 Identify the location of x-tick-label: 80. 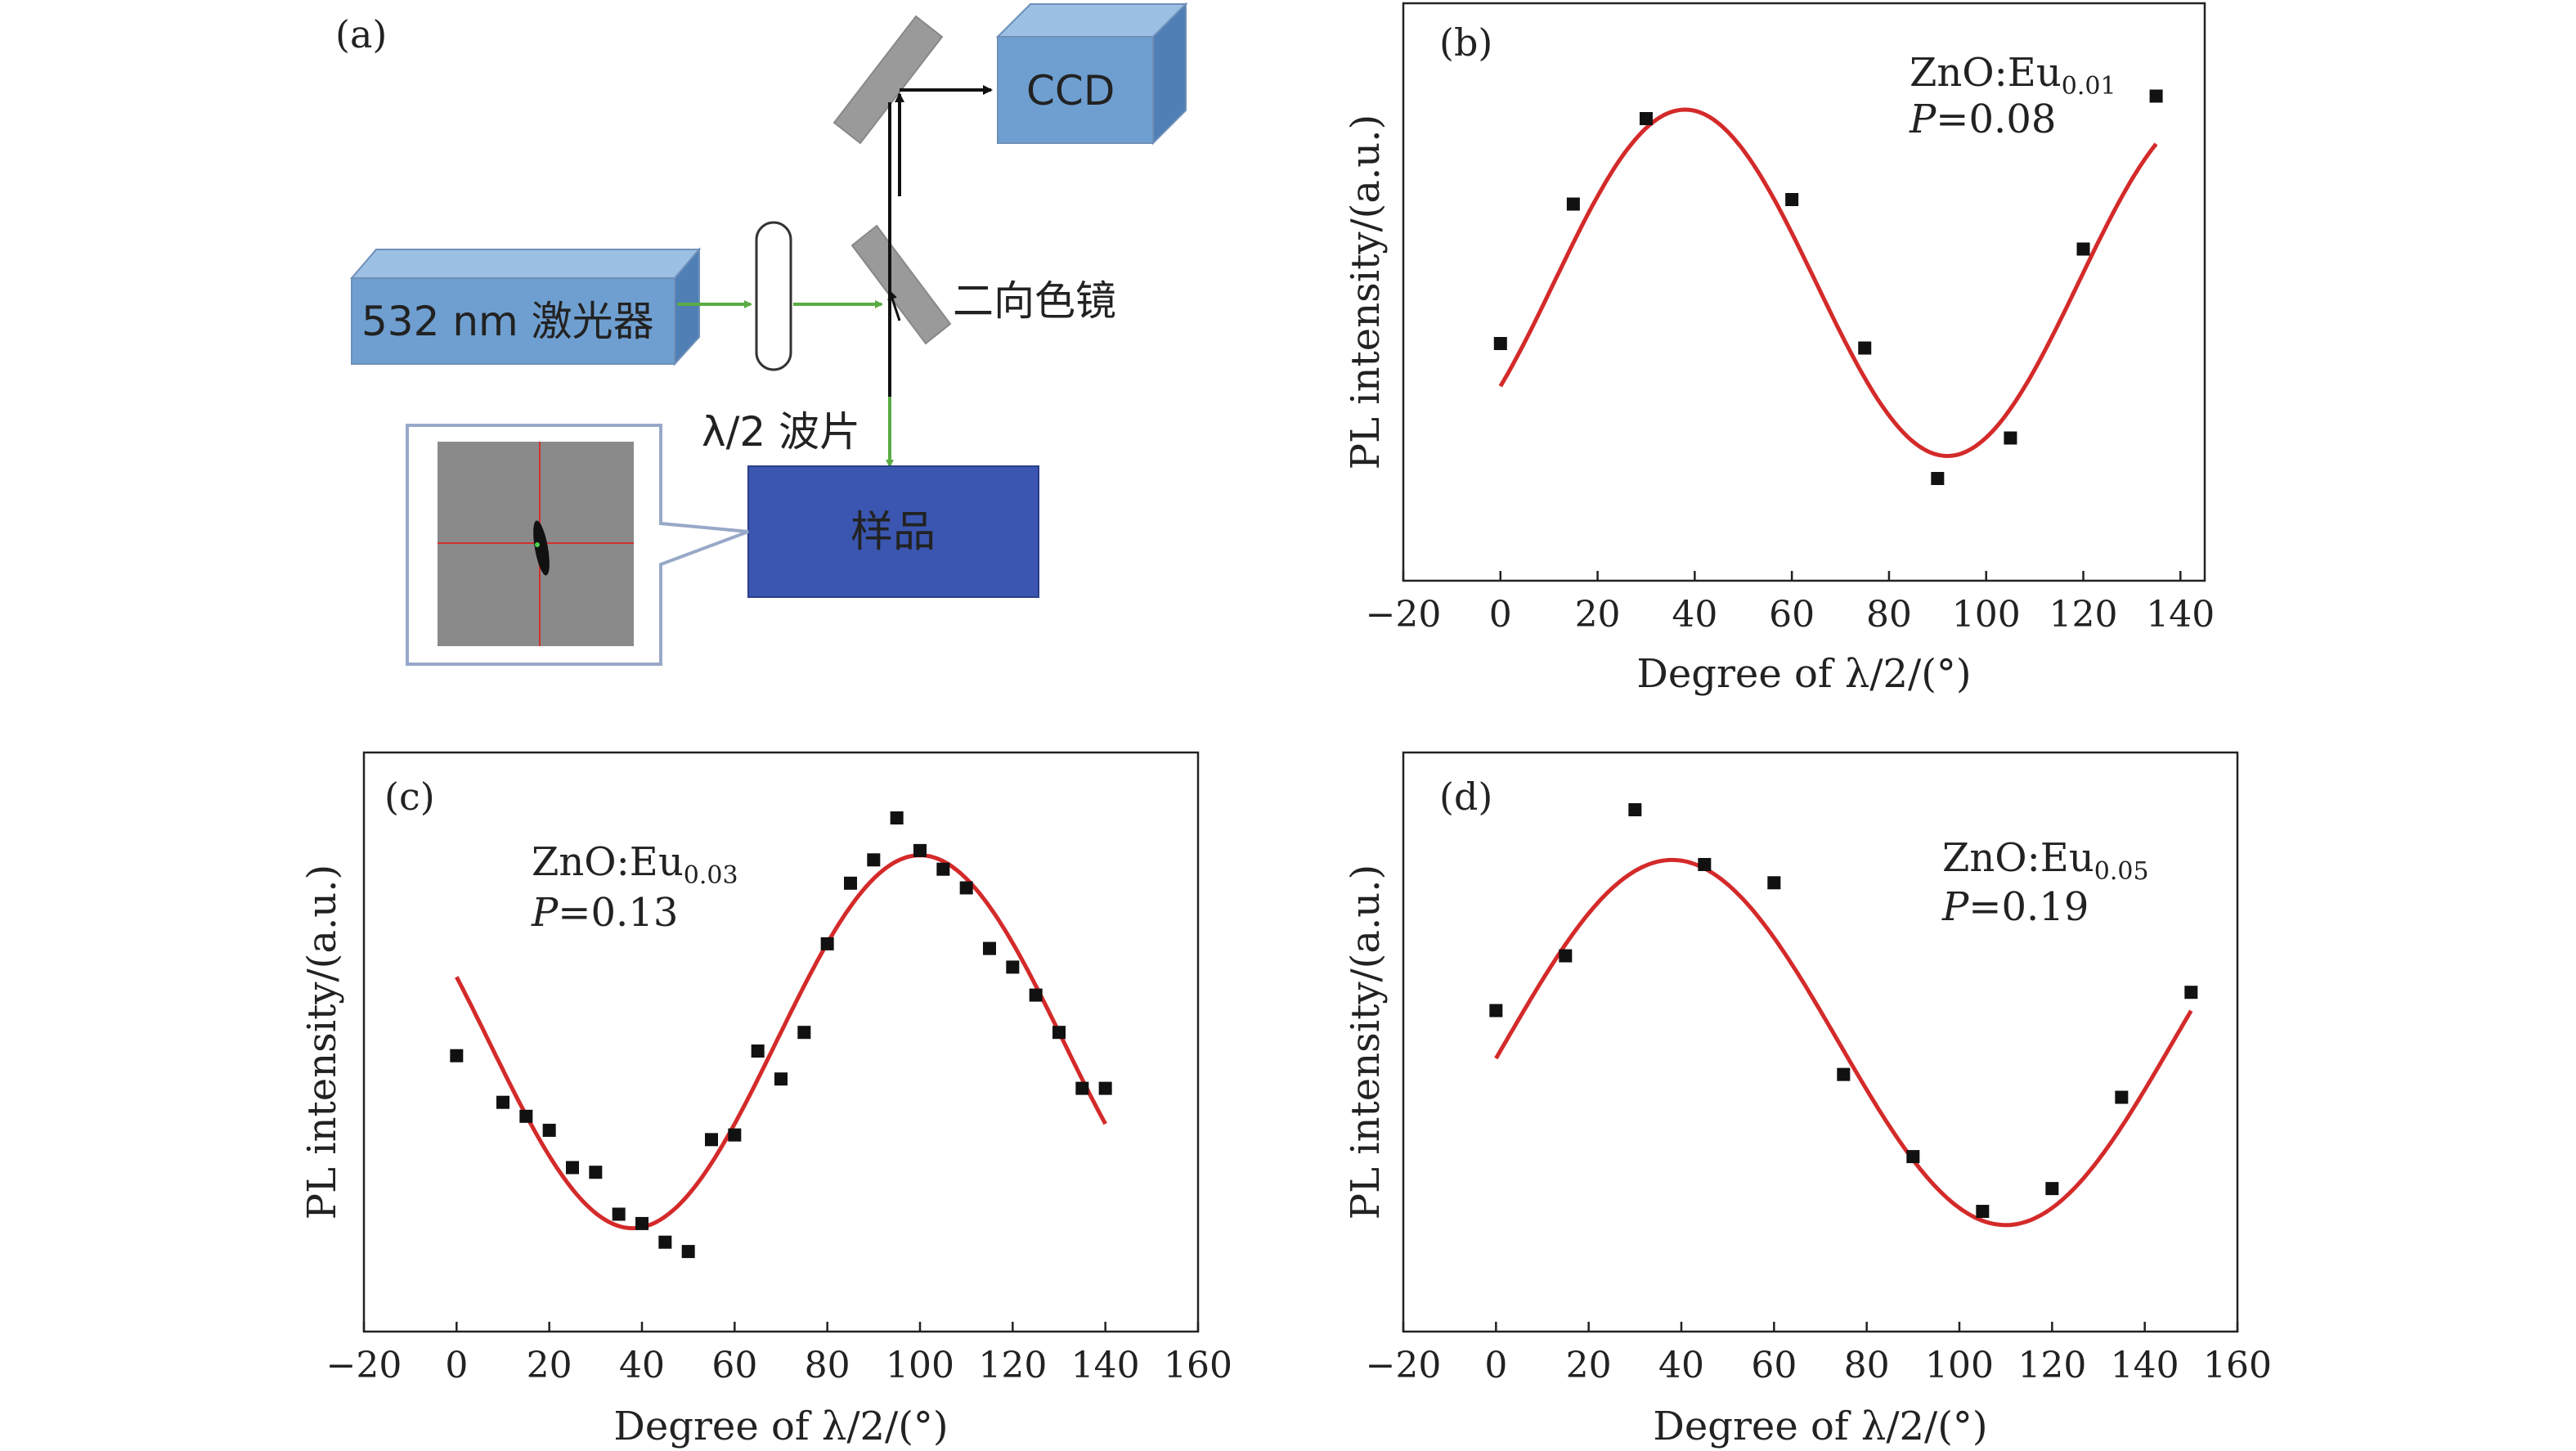
(1889, 615).